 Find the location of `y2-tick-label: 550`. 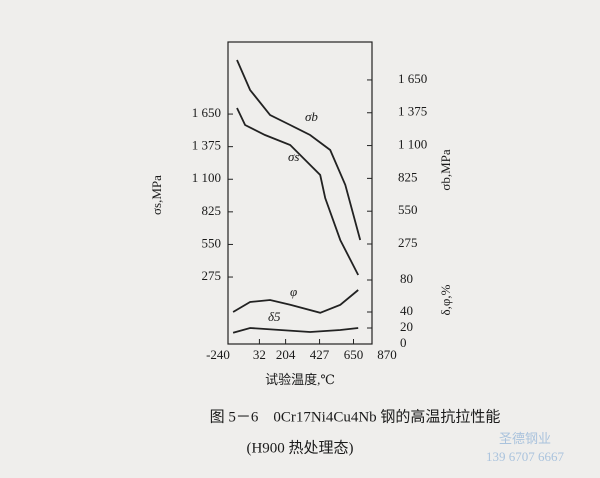

y2-tick-label: 550 is located at coordinates (408, 209).